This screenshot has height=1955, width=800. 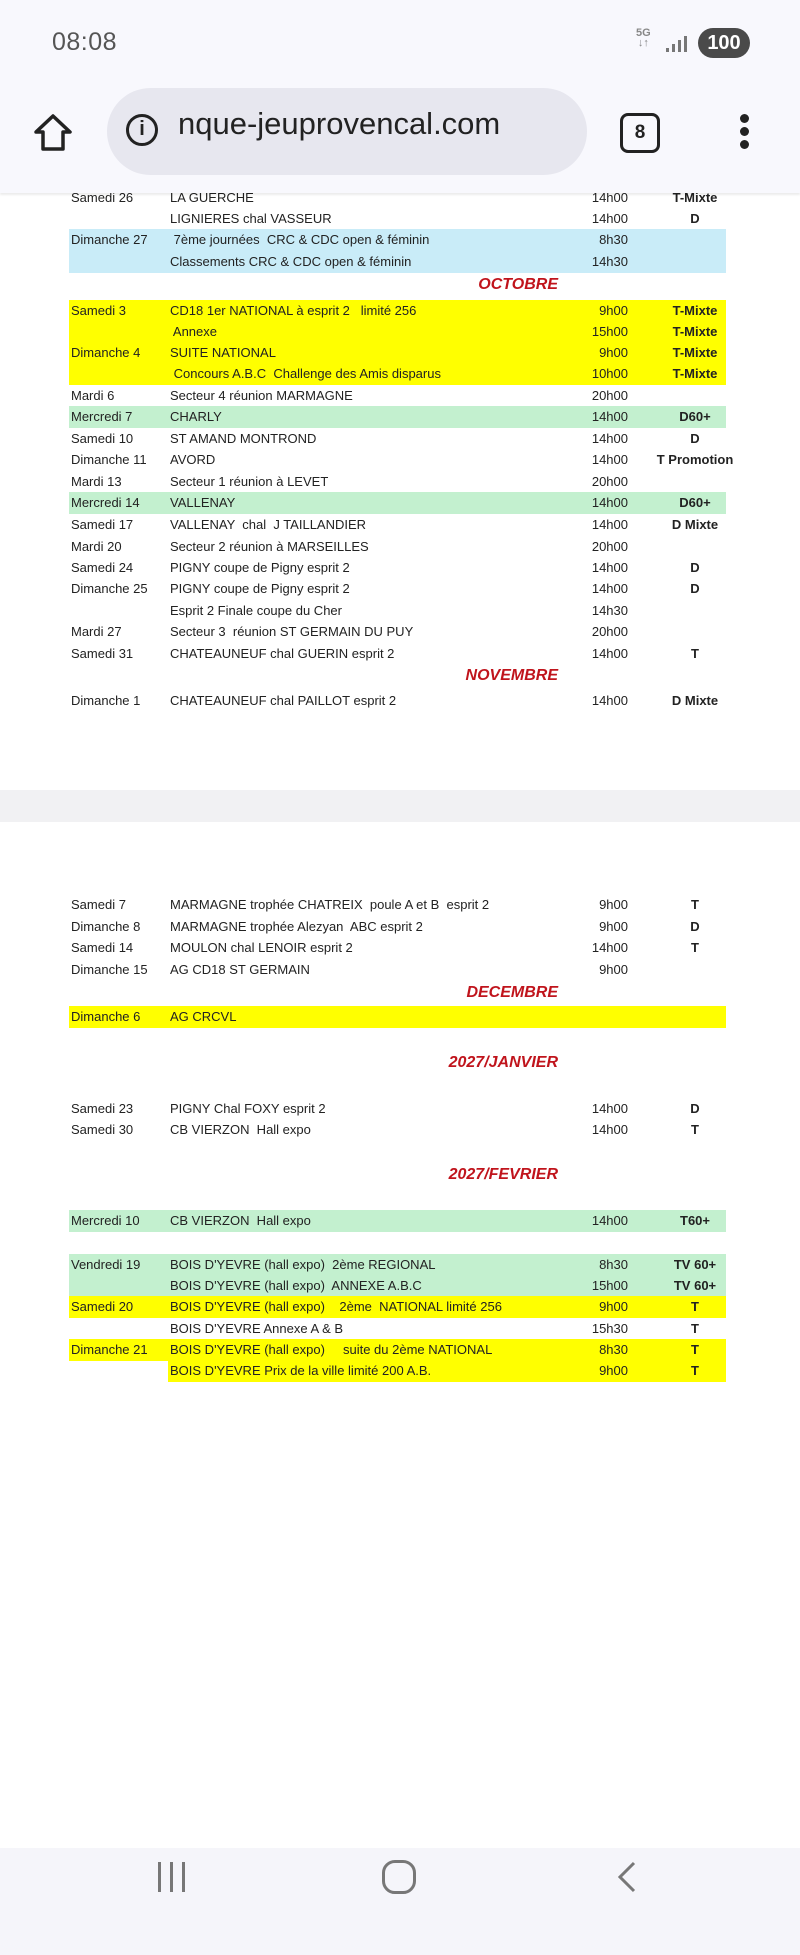 I want to click on event-name: CHARLY, so click(x=196, y=417).